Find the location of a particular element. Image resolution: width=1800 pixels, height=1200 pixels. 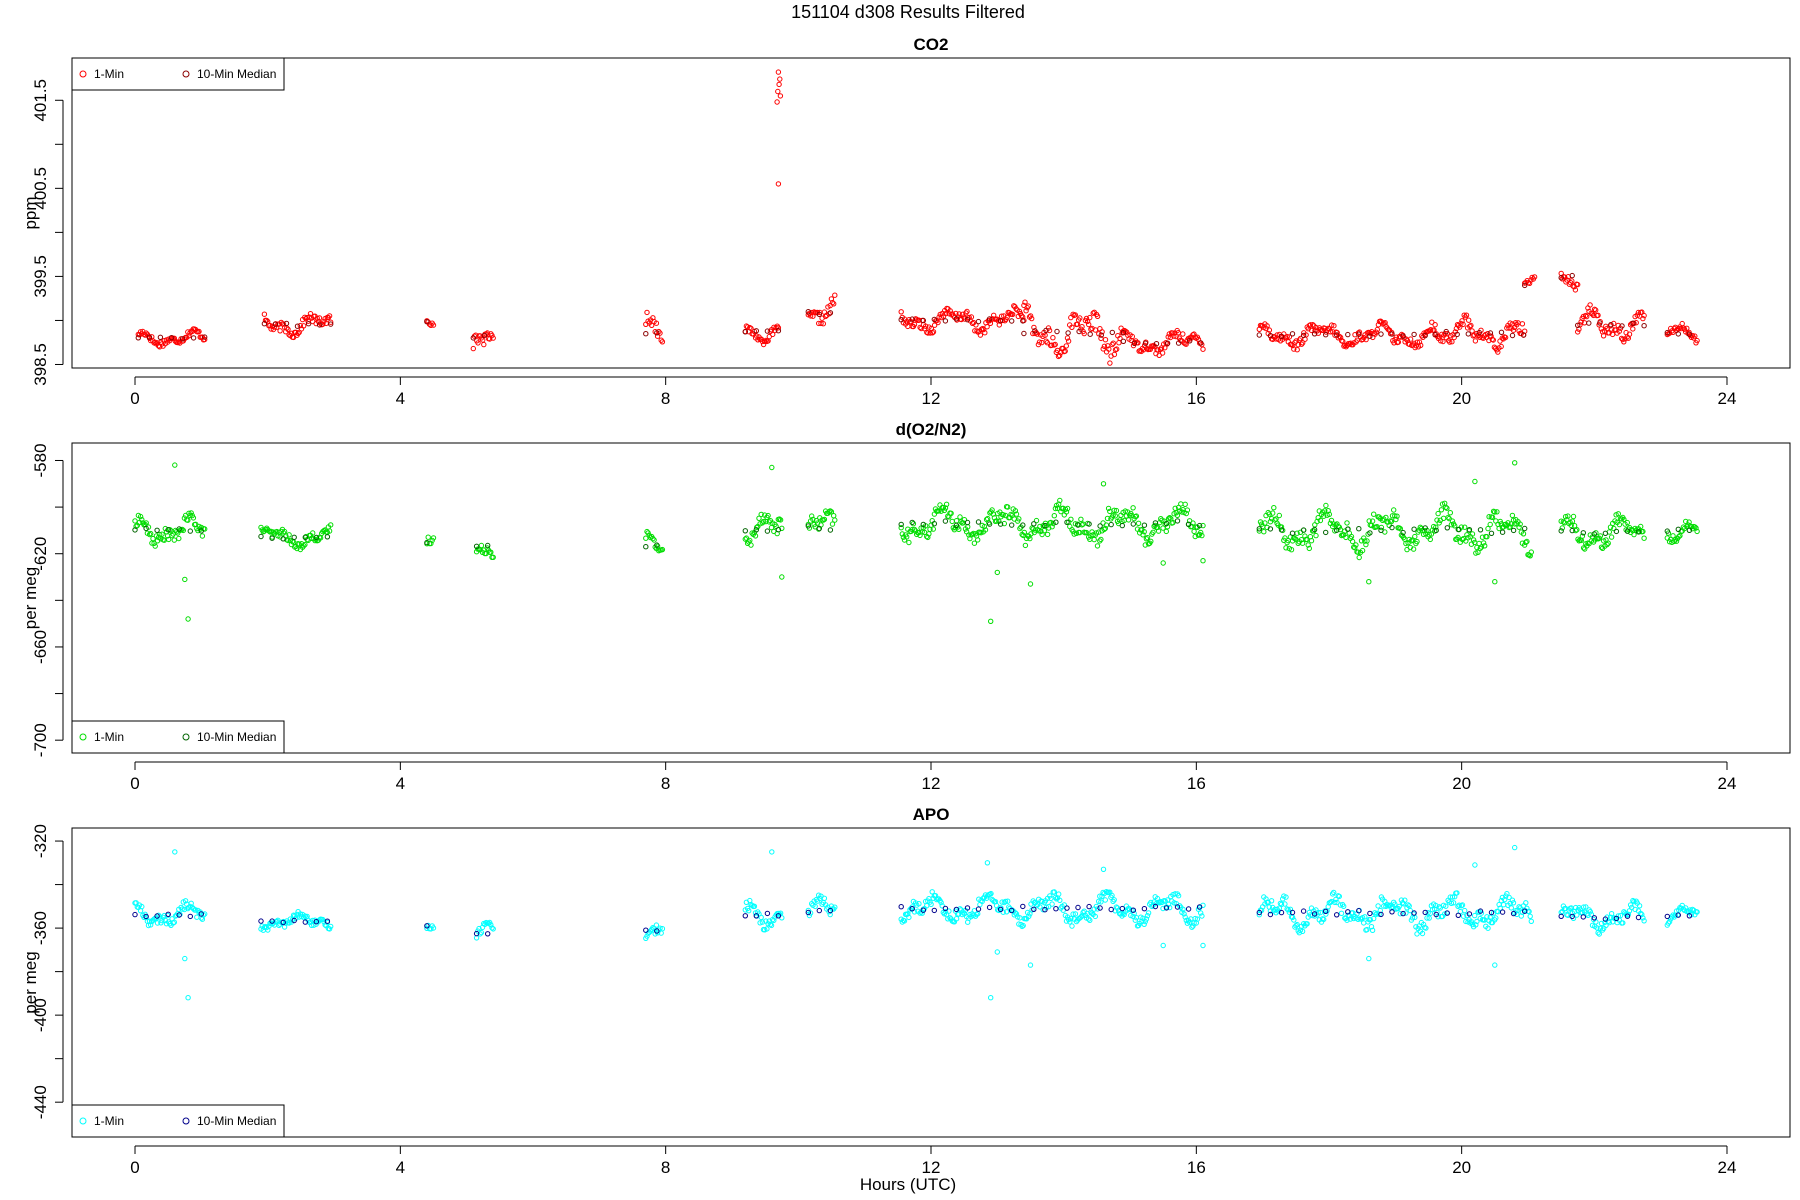

x-tick-label: 16 is located at coordinates (1196, 783).